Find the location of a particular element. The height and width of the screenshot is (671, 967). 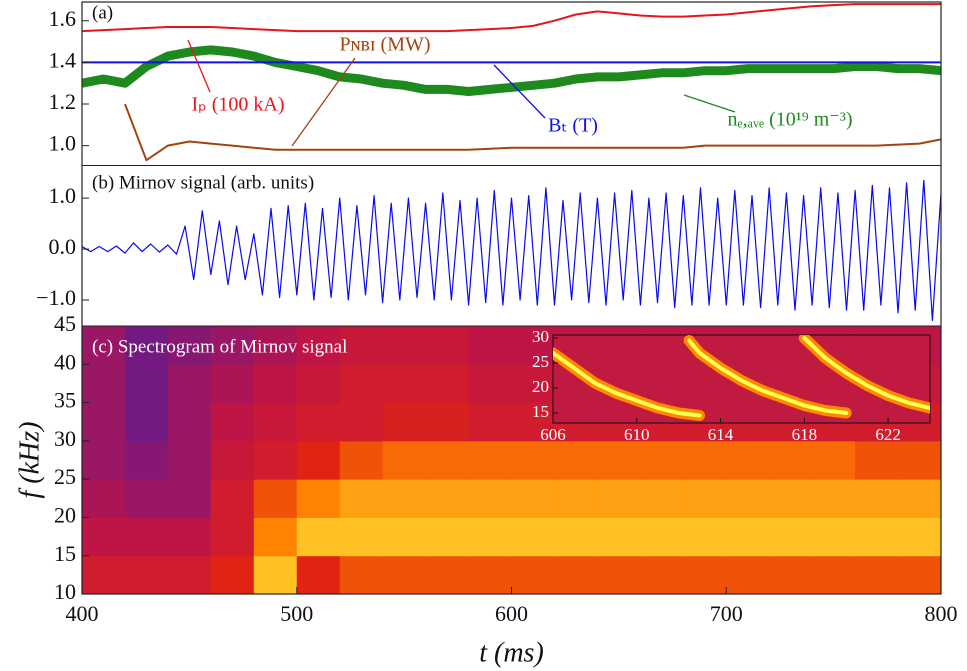

series-label: Iₚ (100 kA) is located at coordinates (238, 105).